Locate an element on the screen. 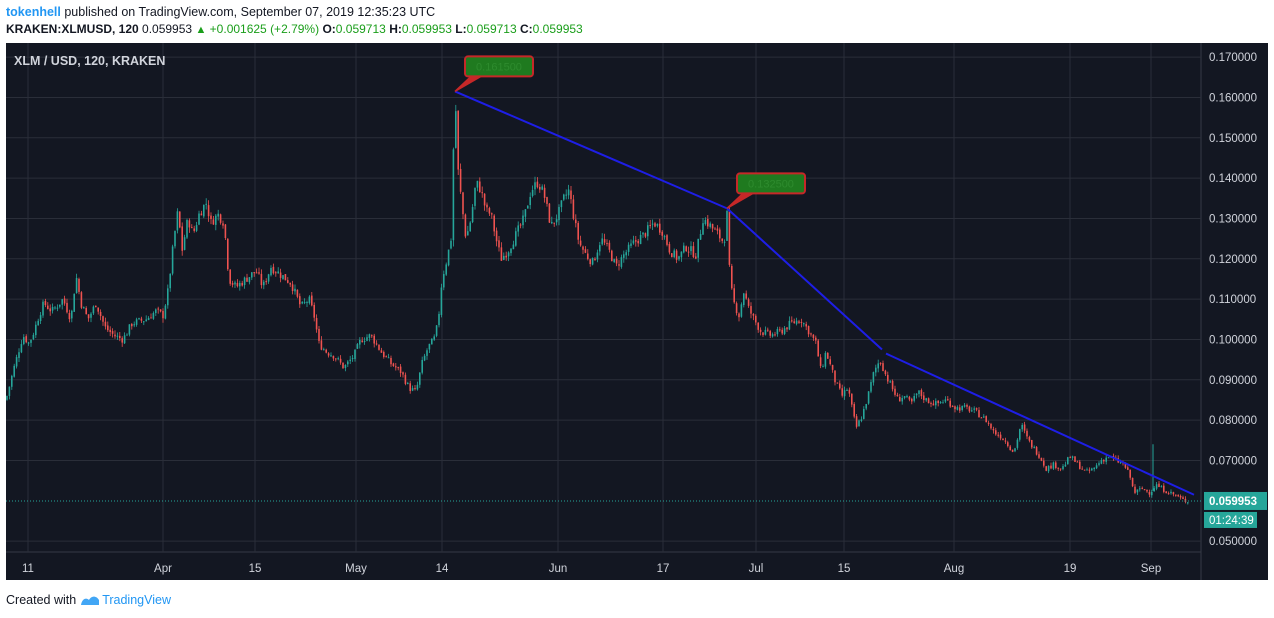 The width and height of the screenshot is (1274, 618). high-label: H: is located at coordinates (395, 29).